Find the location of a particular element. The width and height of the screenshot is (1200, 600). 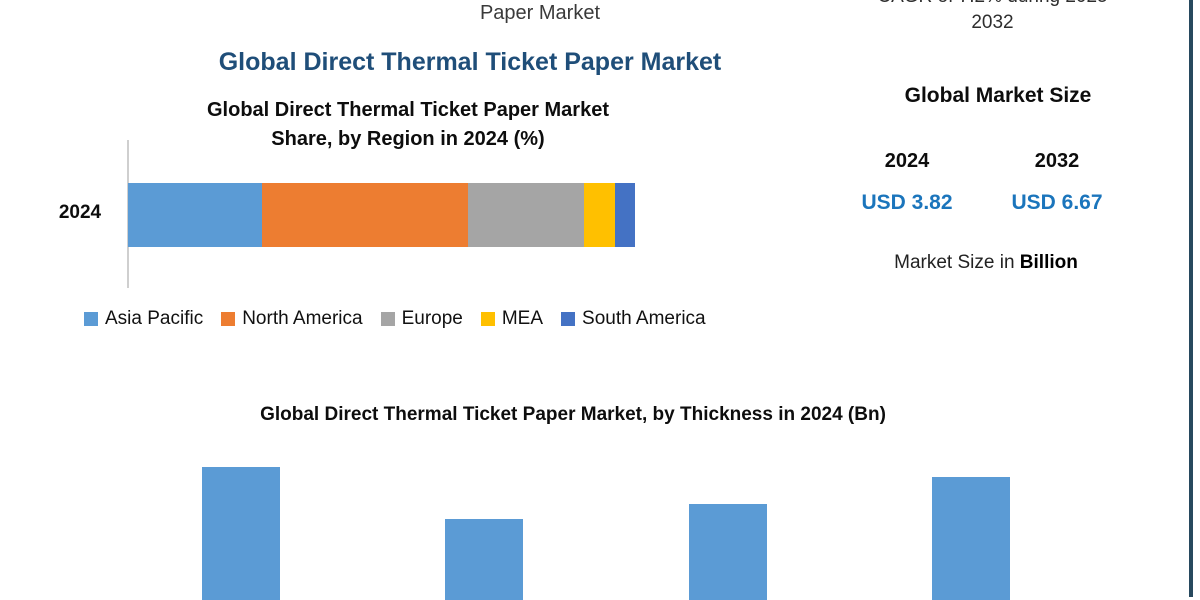

legend-item-europe: Europe is located at coordinates (421, 319).